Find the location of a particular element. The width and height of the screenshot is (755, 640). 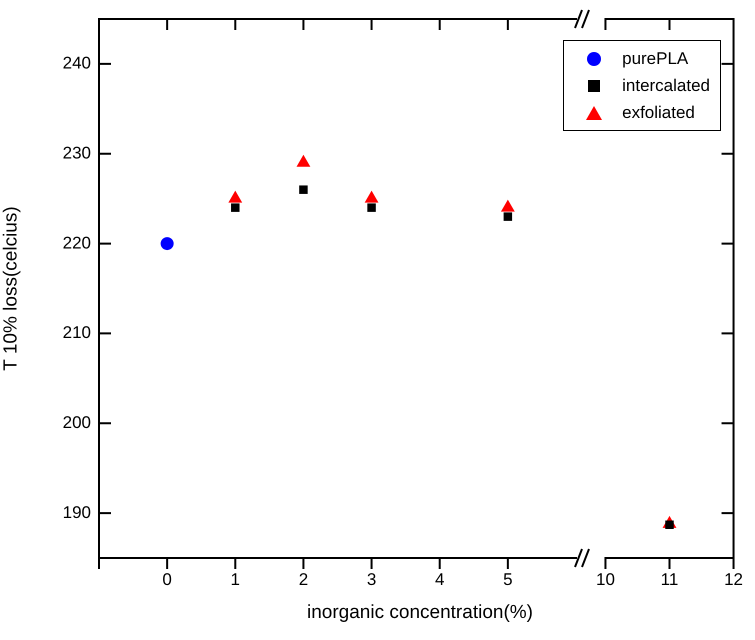

y-tick-label: 190 is located at coordinates (76, 512).